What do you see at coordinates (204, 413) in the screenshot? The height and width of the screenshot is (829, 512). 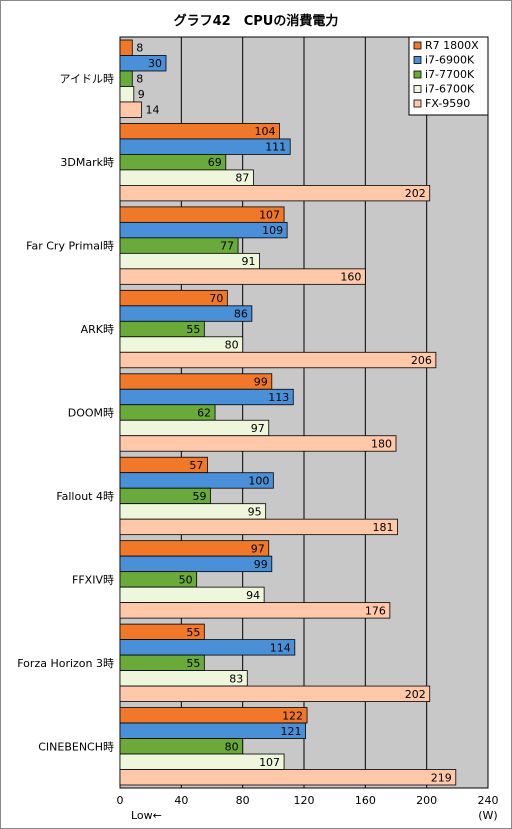 I see `data-label: 62` at bounding box center [204, 413].